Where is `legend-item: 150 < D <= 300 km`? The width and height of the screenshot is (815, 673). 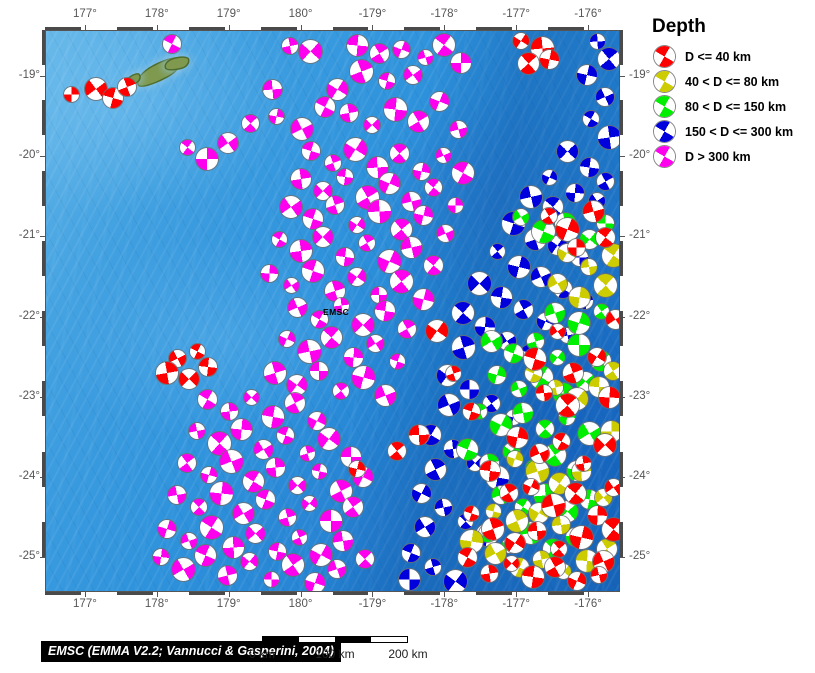
legend-item: 150 < D <= 300 km is located at coordinates (730, 131).